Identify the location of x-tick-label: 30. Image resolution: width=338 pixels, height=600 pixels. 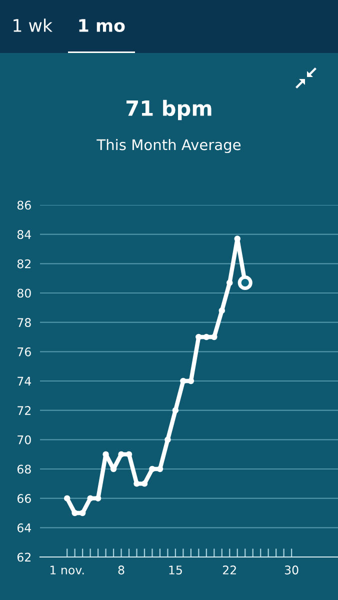
(291, 570).